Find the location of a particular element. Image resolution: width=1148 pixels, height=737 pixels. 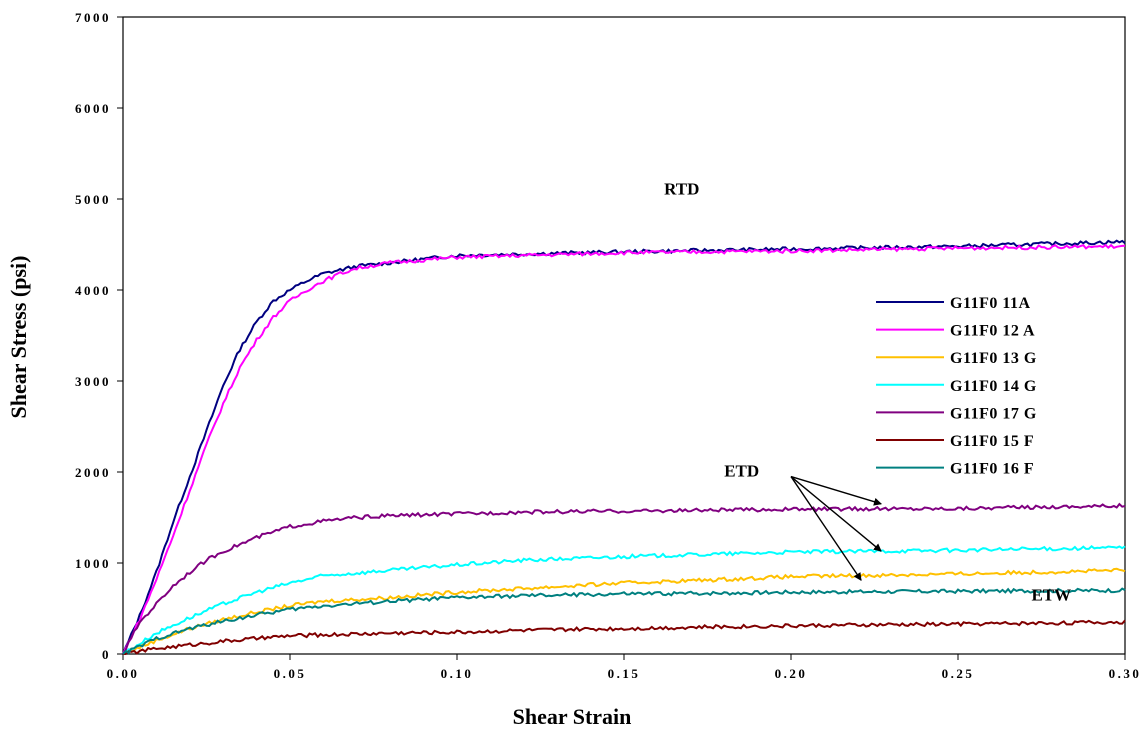

x-tick-label: 0.30 is located at coordinates (1125, 673).